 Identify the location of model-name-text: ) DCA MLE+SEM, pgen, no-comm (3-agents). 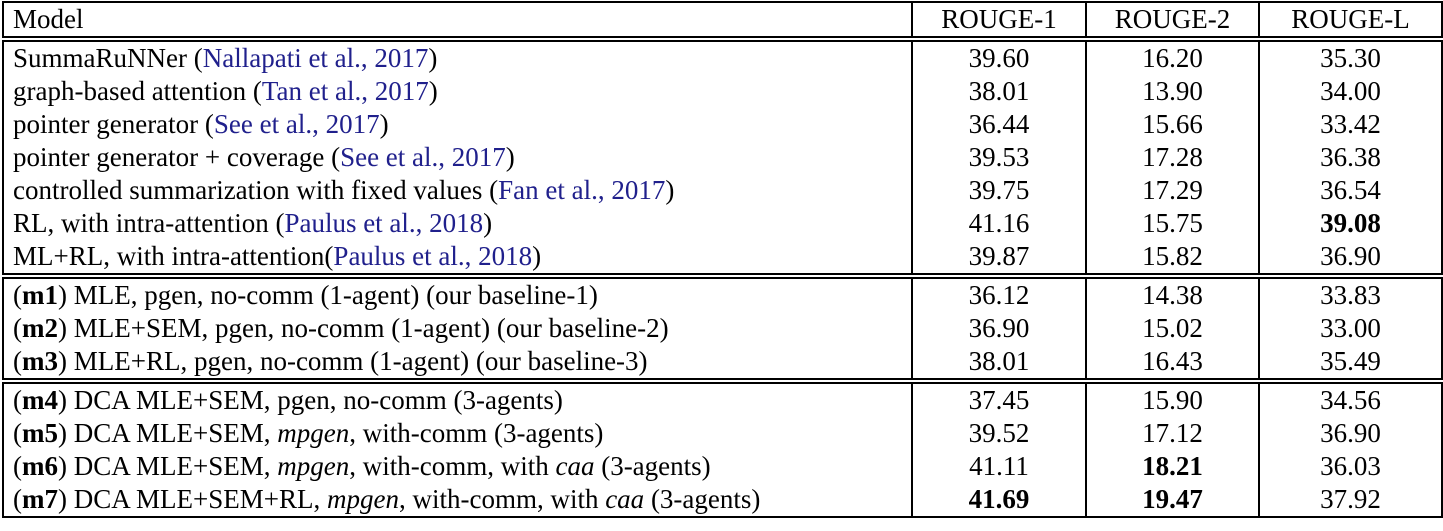
(310, 400).